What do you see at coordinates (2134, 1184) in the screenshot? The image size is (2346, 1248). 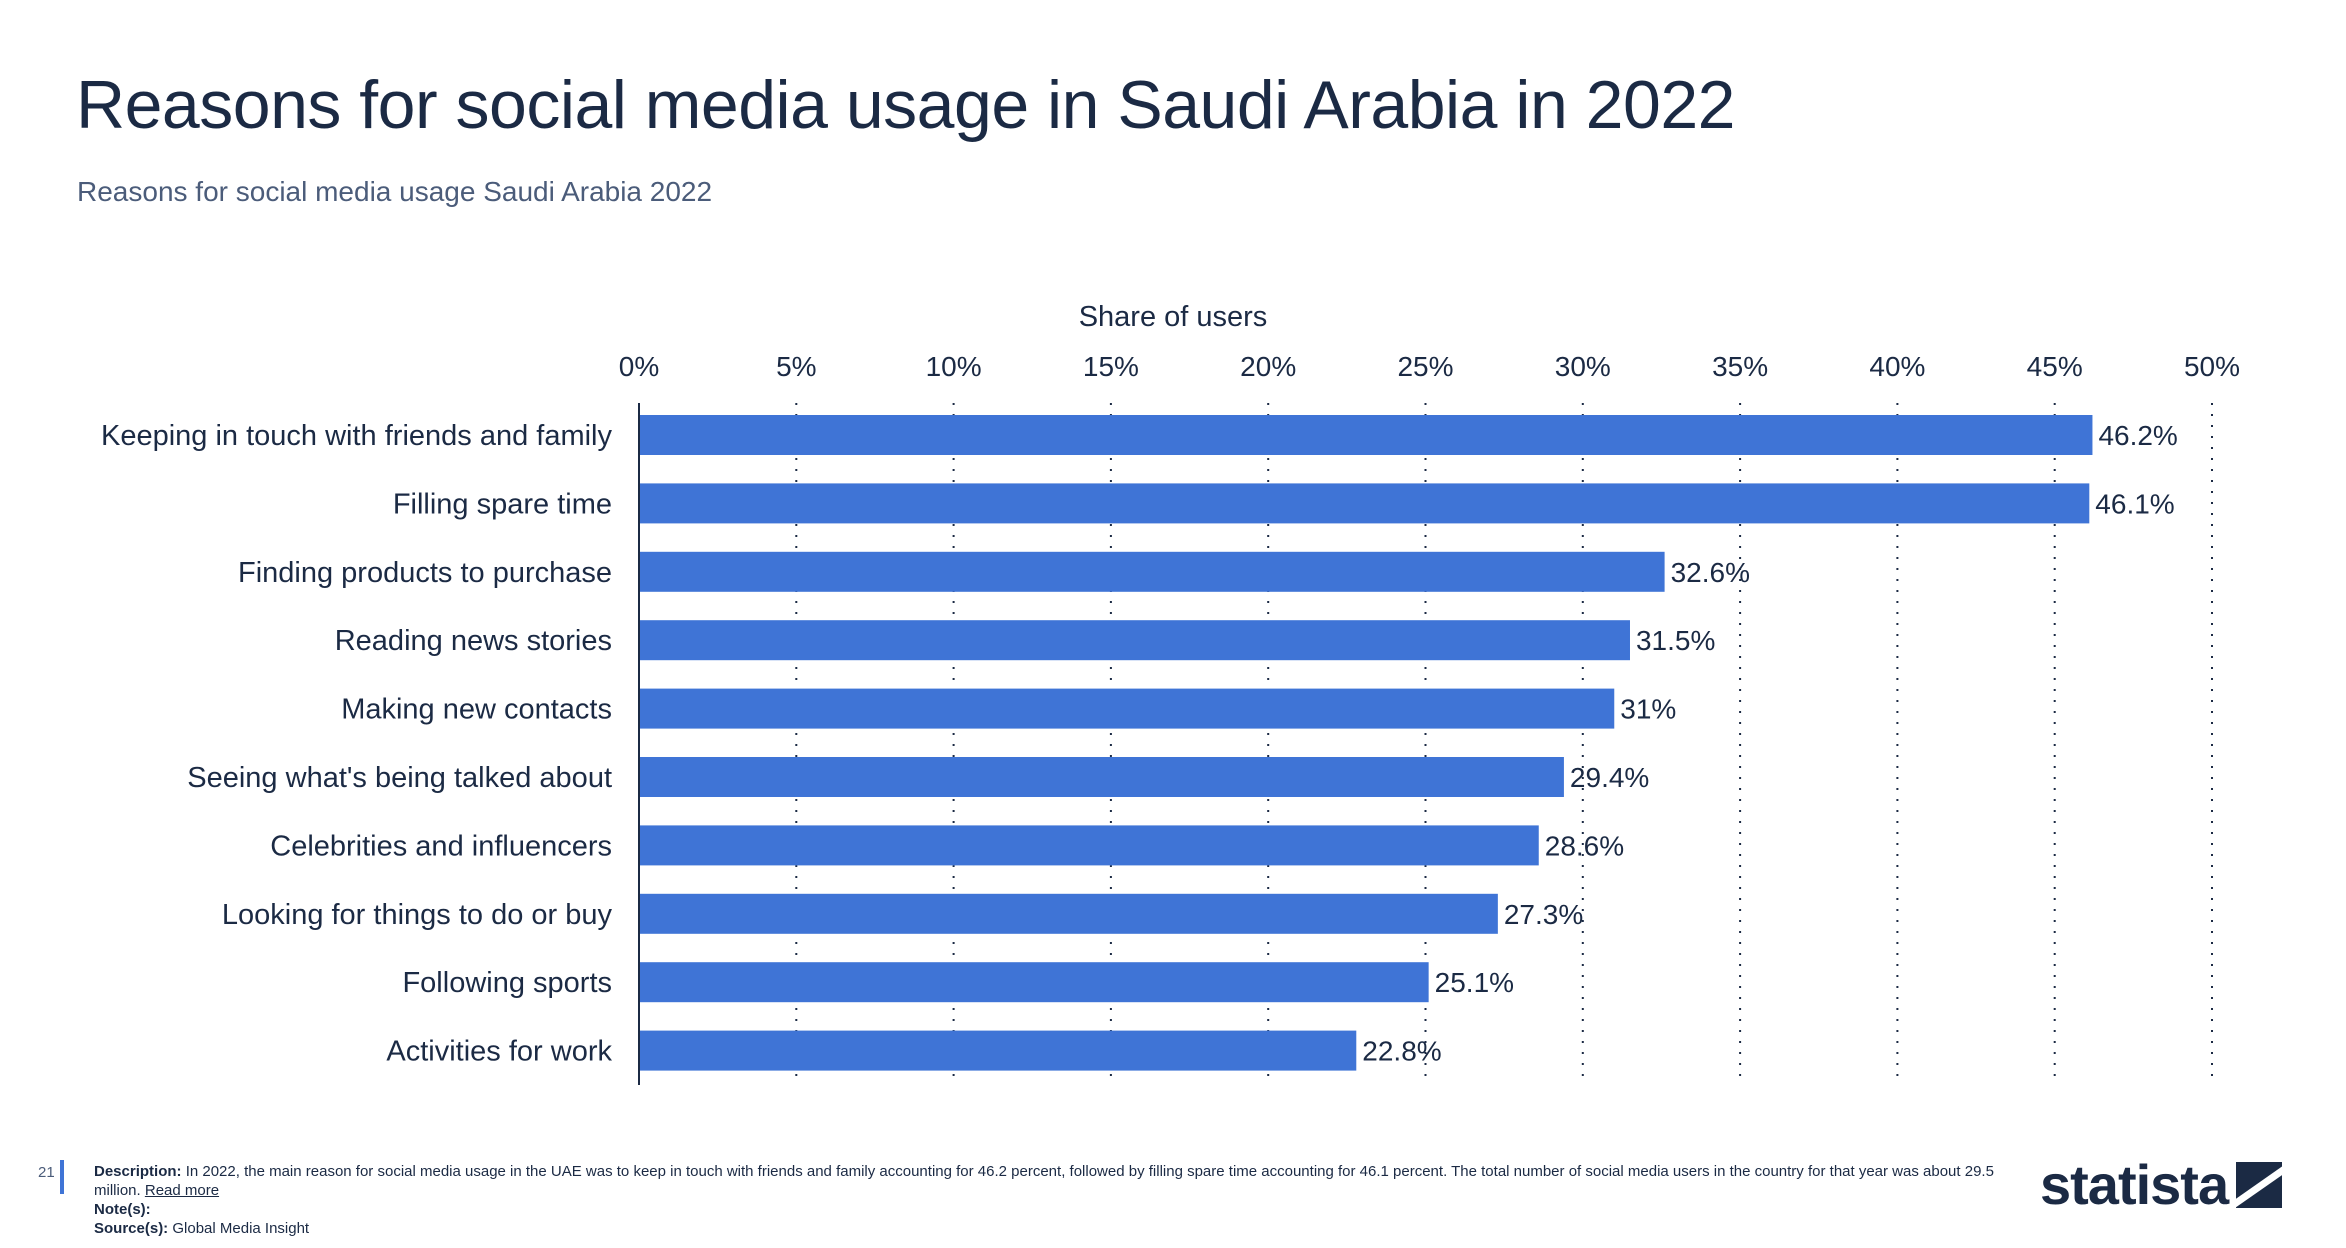 I see `logo-text: statista` at bounding box center [2134, 1184].